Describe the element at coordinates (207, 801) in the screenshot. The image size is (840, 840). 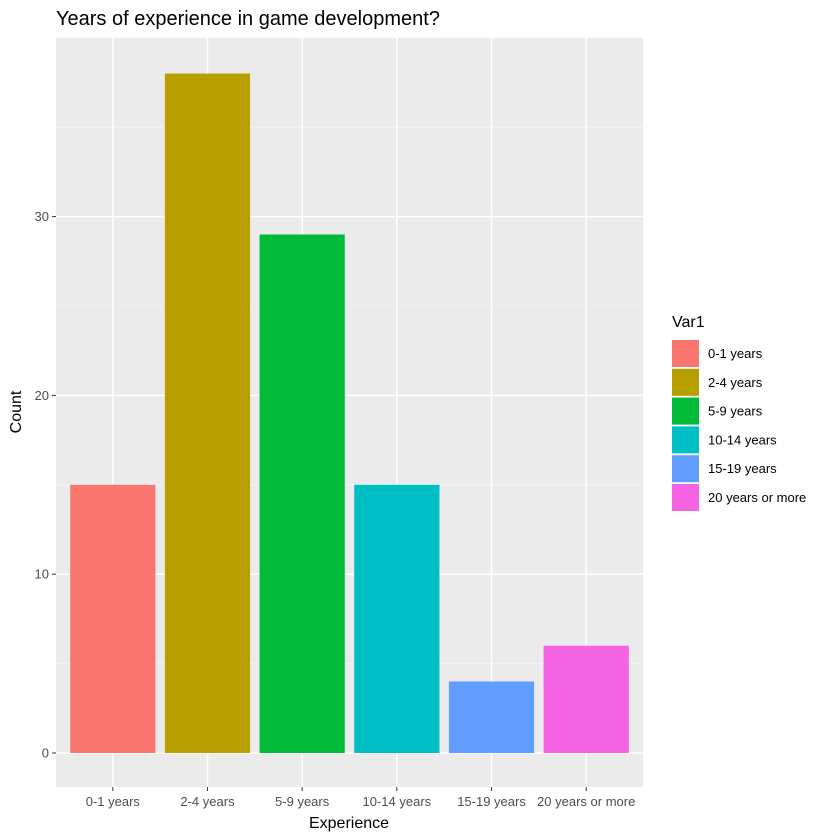
I see `x-tick-label: 2-4 years` at that location.